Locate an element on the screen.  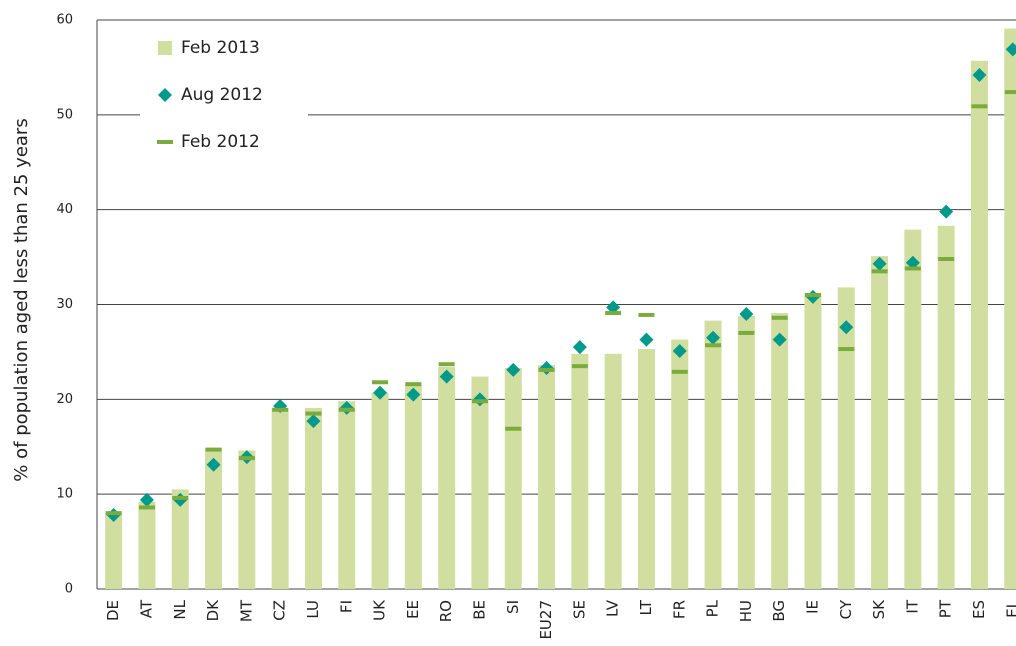
y-tick-label: 40 is located at coordinates (64, 209).